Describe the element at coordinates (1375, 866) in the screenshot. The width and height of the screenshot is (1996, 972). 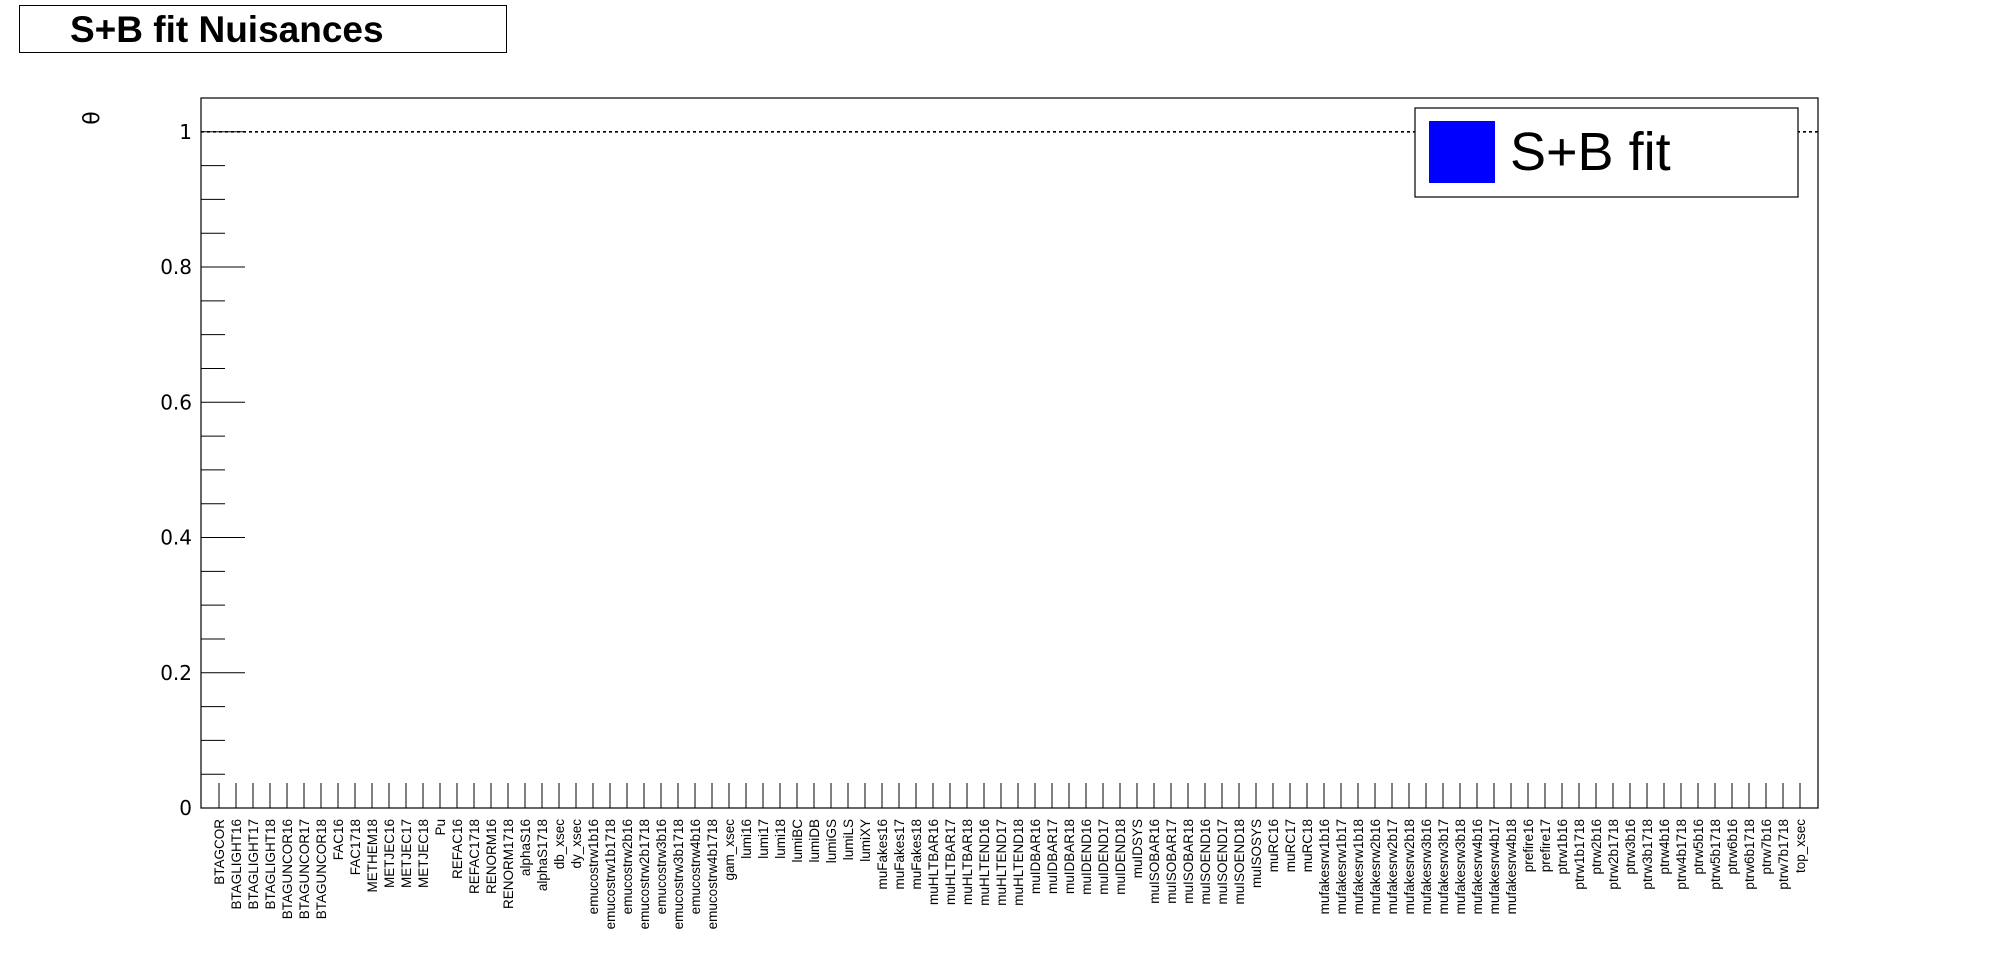
I see `x-tick-label: mufakesrw2b16` at that location.